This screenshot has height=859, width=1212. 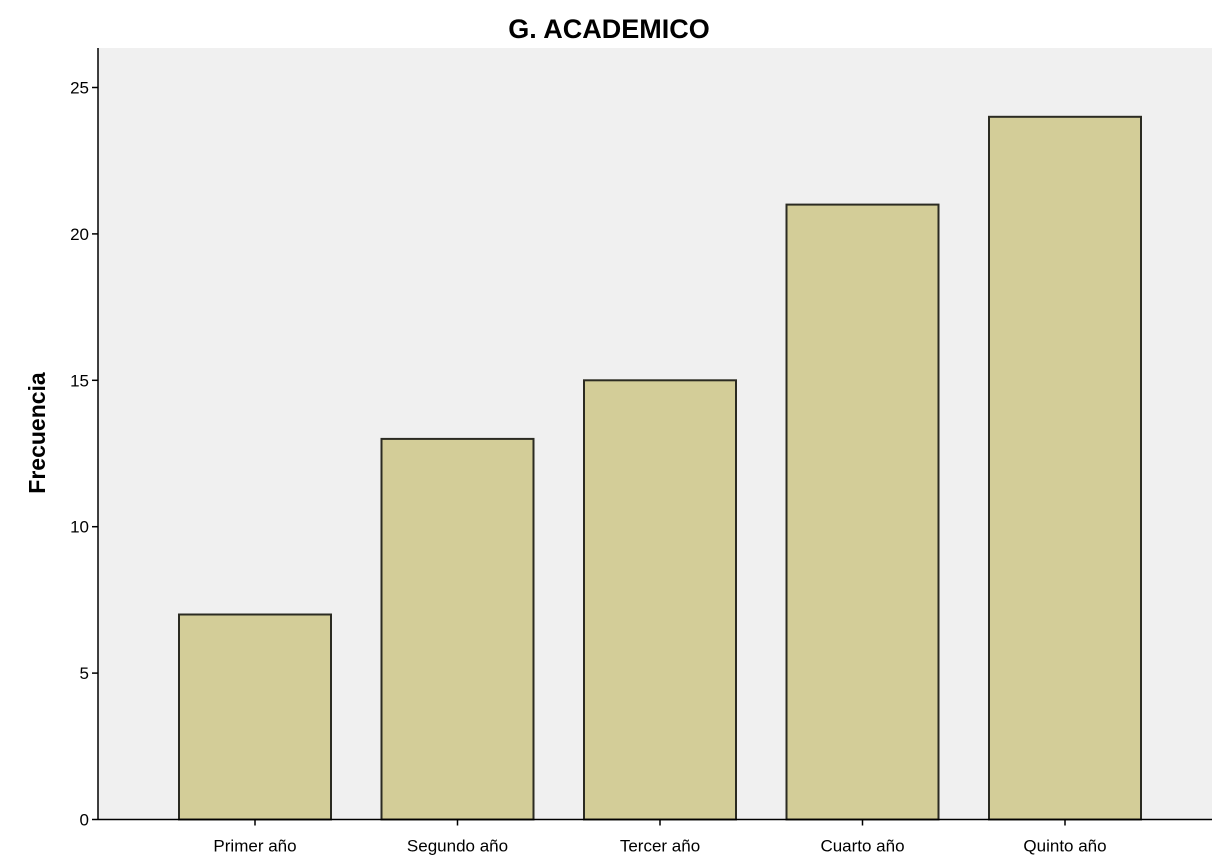 What do you see at coordinates (79, 380) in the screenshot?
I see `y-tick-label-15: 15` at bounding box center [79, 380].